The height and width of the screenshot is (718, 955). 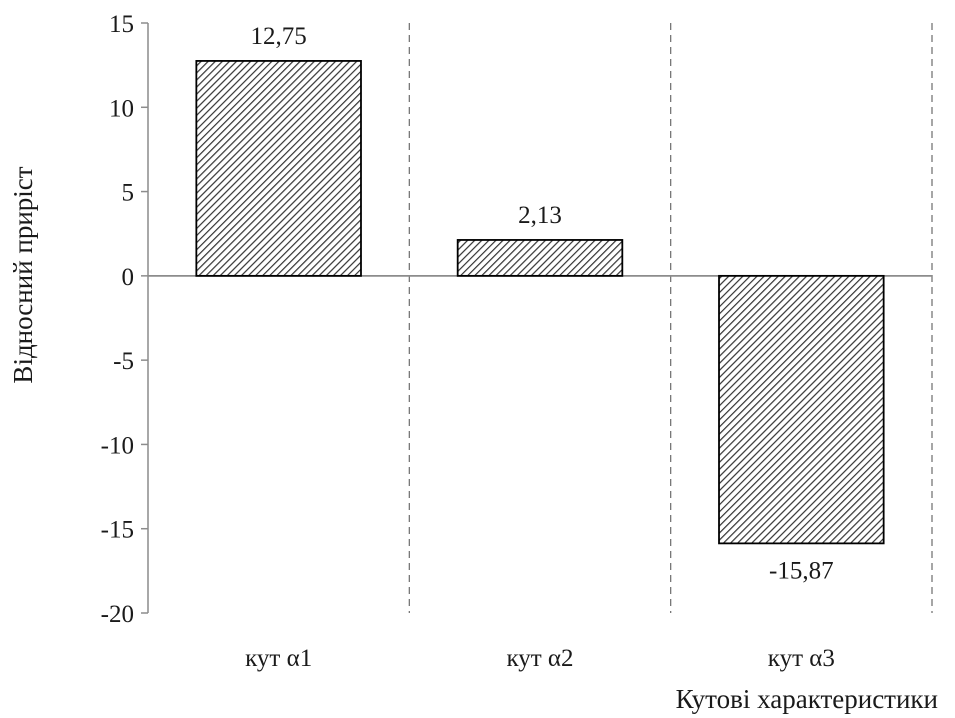 I want to click on data-label-1: 12,75, so click(x=279, y=36).